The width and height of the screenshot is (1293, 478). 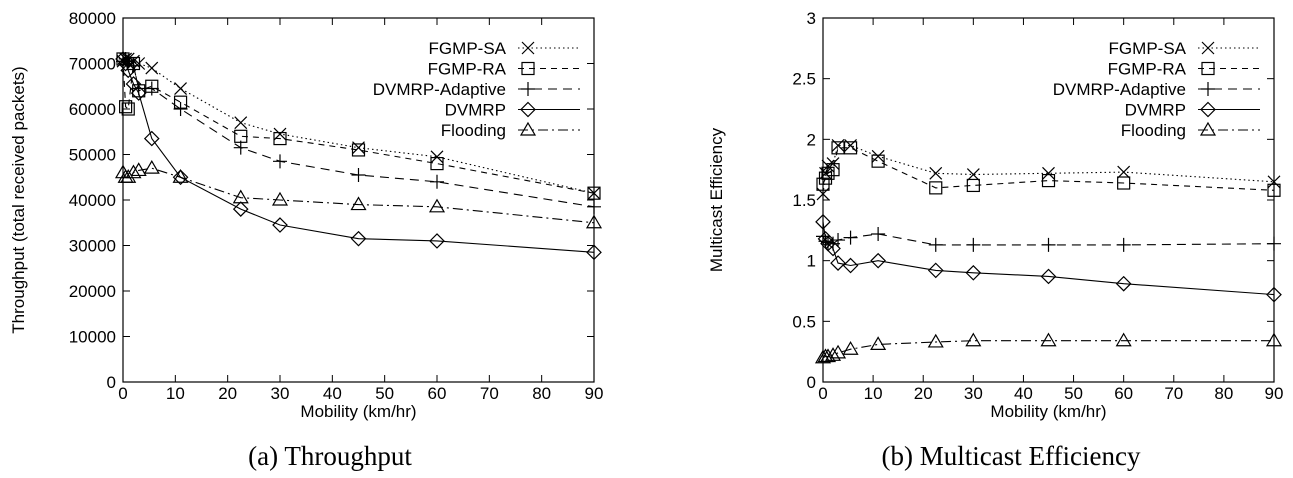 I want to click on y-tick-label: 1.5, so click(x=804, y=200).